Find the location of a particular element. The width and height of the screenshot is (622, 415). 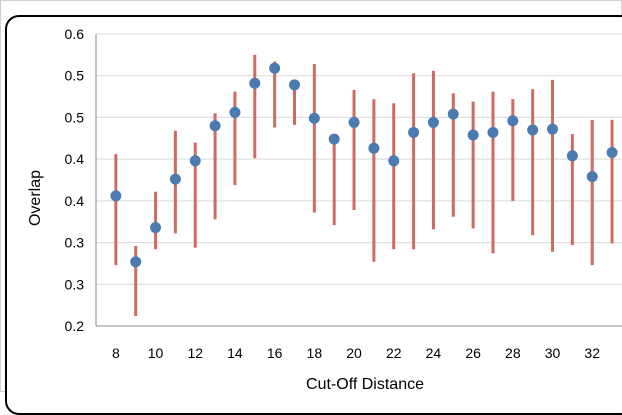

x-tick-label: 32 is located at coordinates (592, 353).